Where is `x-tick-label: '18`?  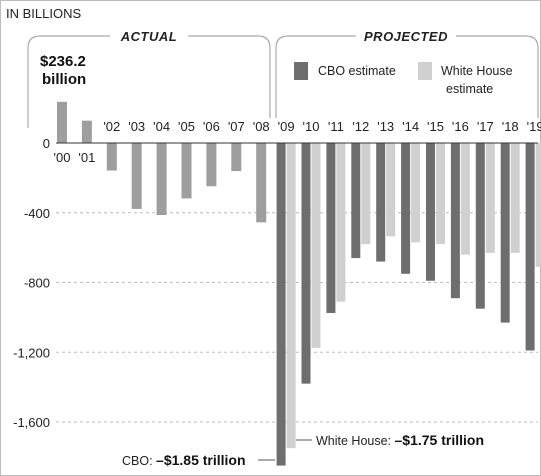
x-tick-label: '18 is located at coordinates (510, 126).